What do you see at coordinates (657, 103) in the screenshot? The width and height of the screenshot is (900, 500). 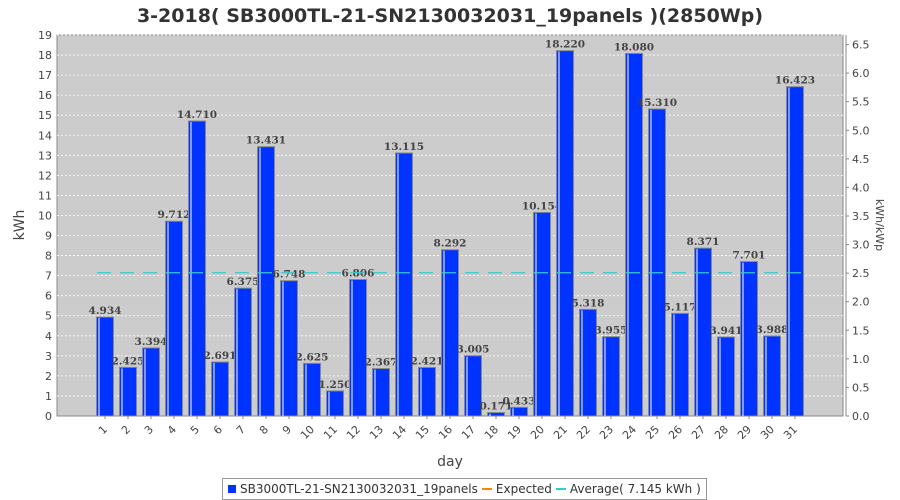 I see `bar-value-label: 15.310` at bounding box center [657, 103].